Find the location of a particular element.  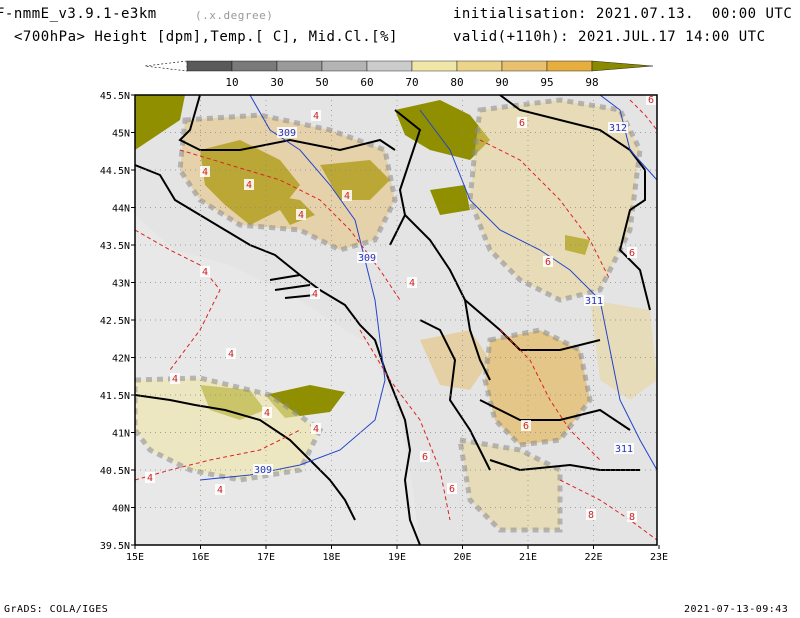

lat-tick-label: 44N is located at coordinates (121, 209).